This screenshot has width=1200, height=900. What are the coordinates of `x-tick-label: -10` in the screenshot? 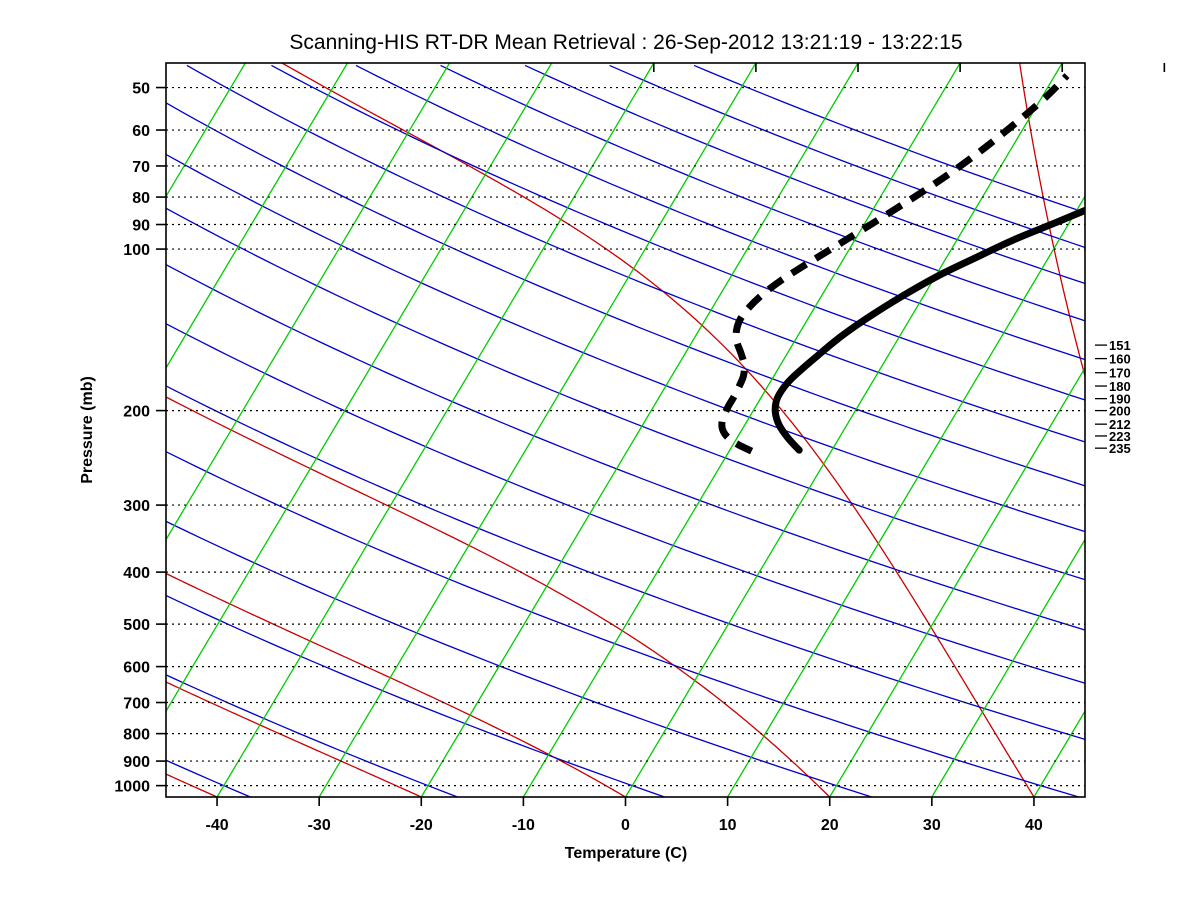 It's located at (523, 825).